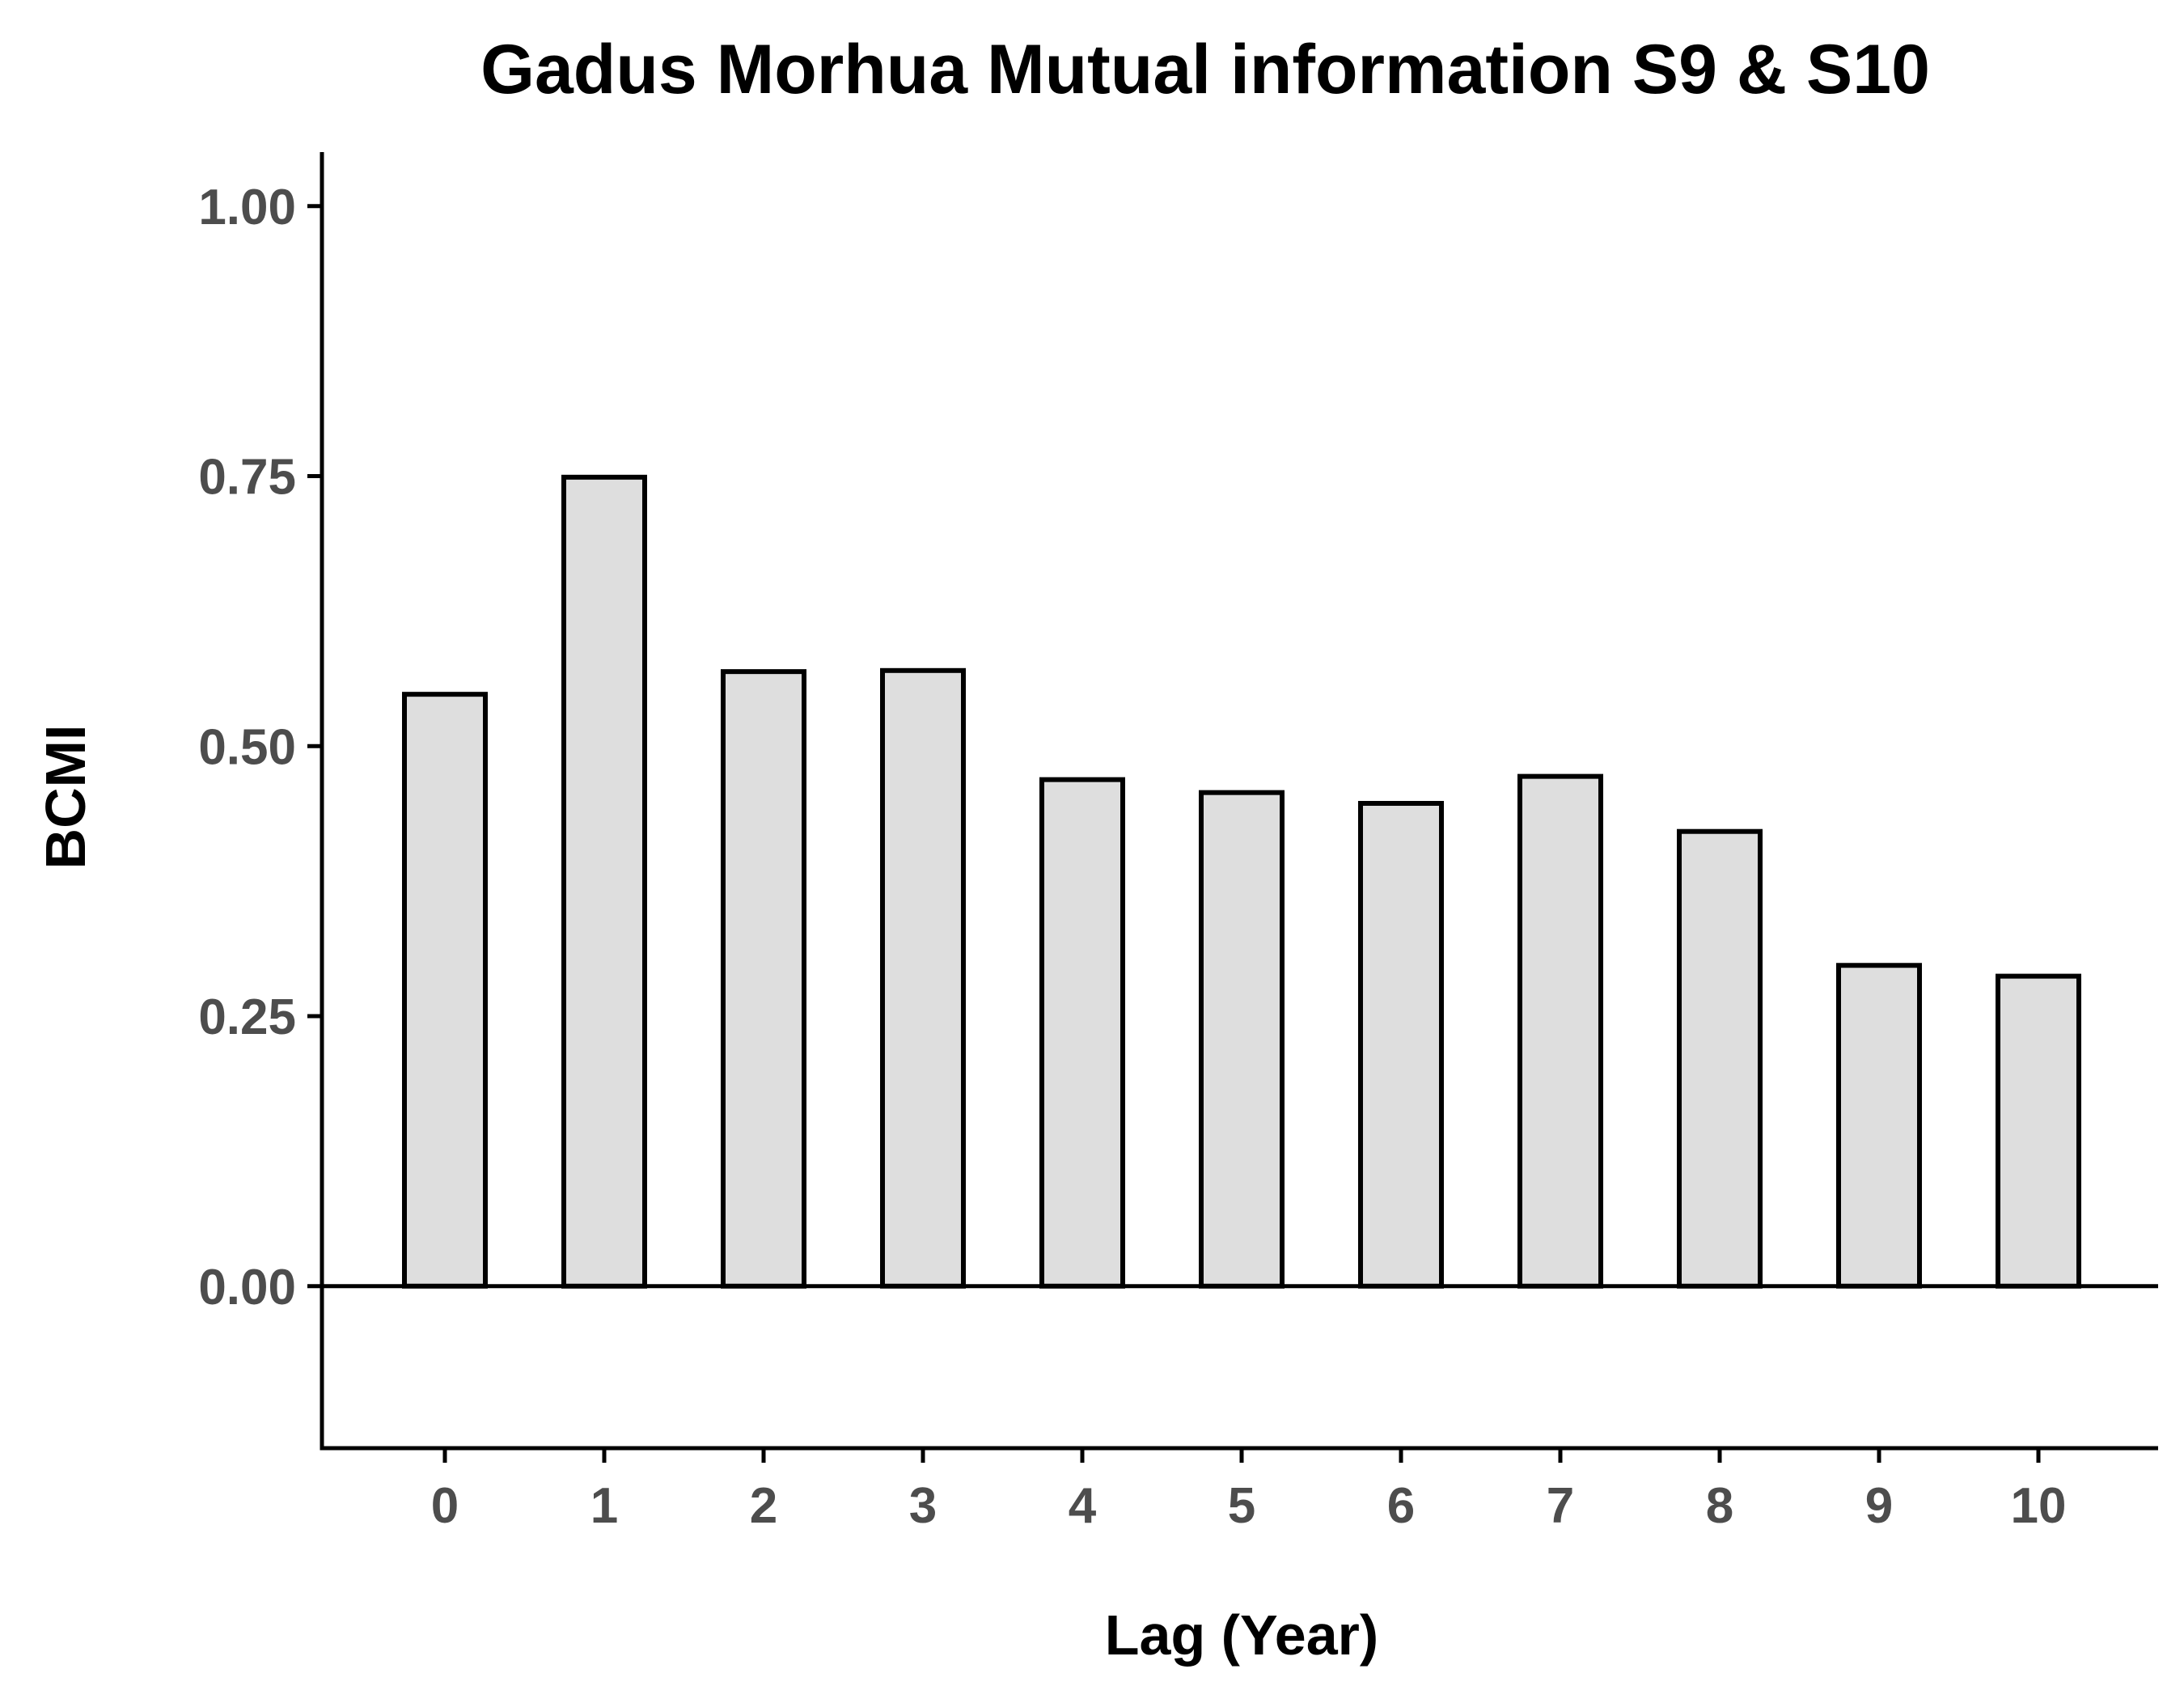 The height and width of the screenshot is (1703, 2184). What do you see at coordinates (247, 1017) in the screenshot?
I see `y-tick-label-0.25: 0.25` at bounding box center [247, 1017].